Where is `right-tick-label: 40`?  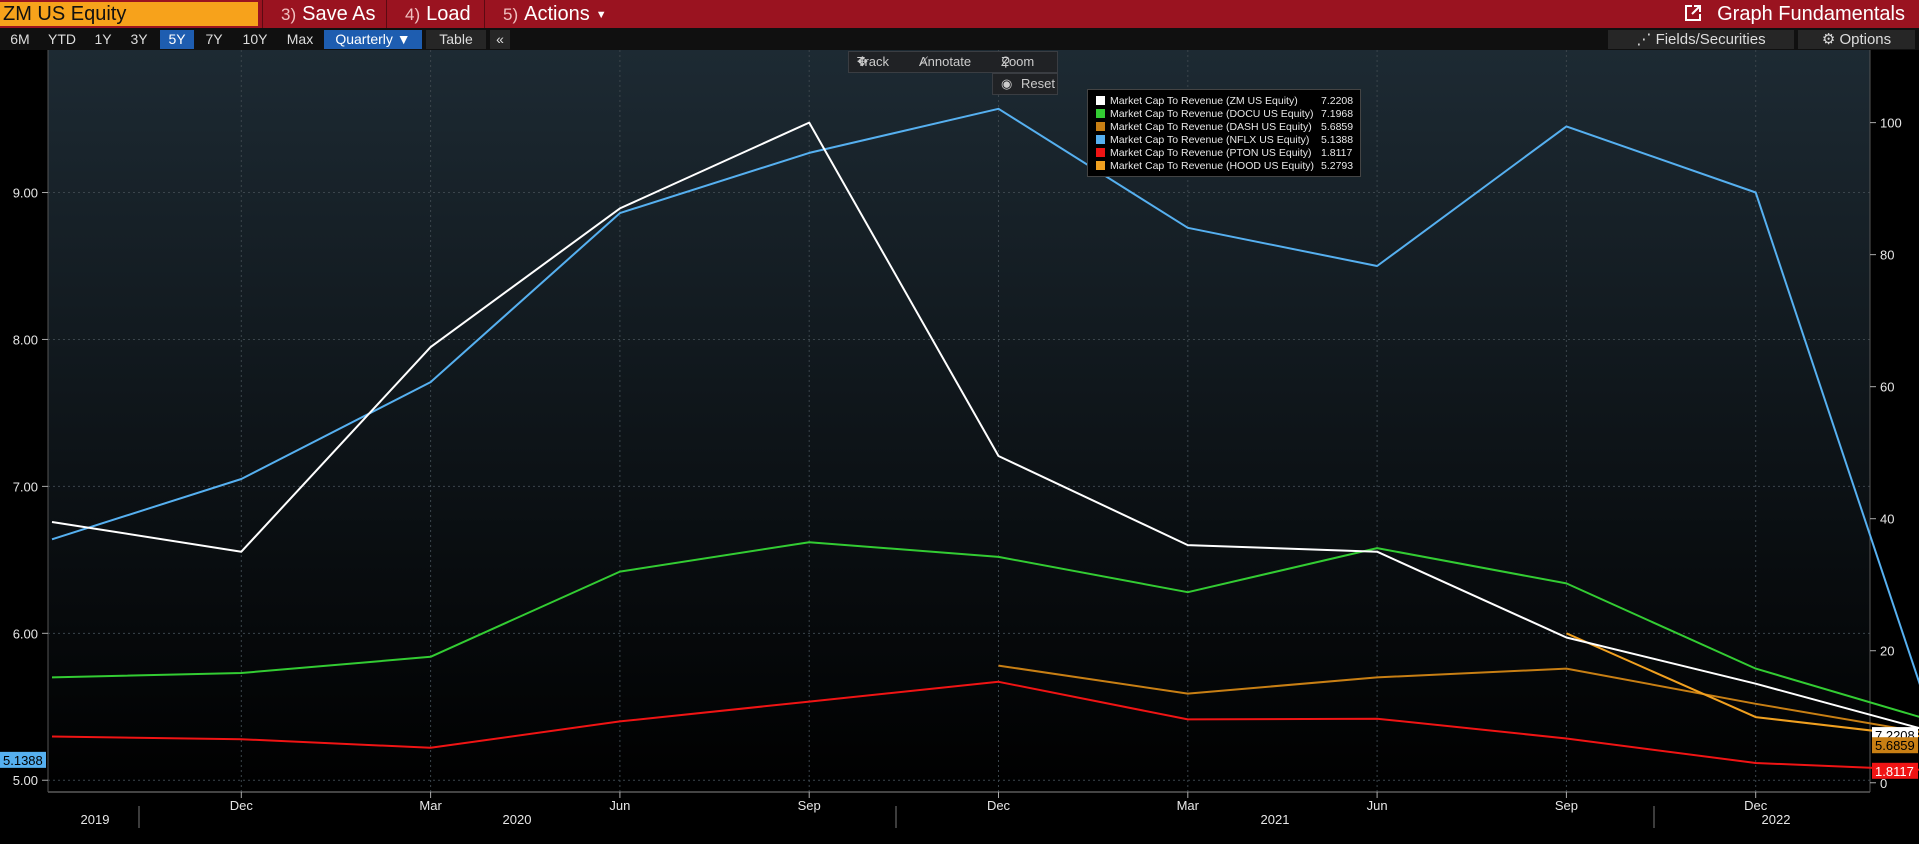 right-tick-label: 40 is located at coordinates (1887, 519).